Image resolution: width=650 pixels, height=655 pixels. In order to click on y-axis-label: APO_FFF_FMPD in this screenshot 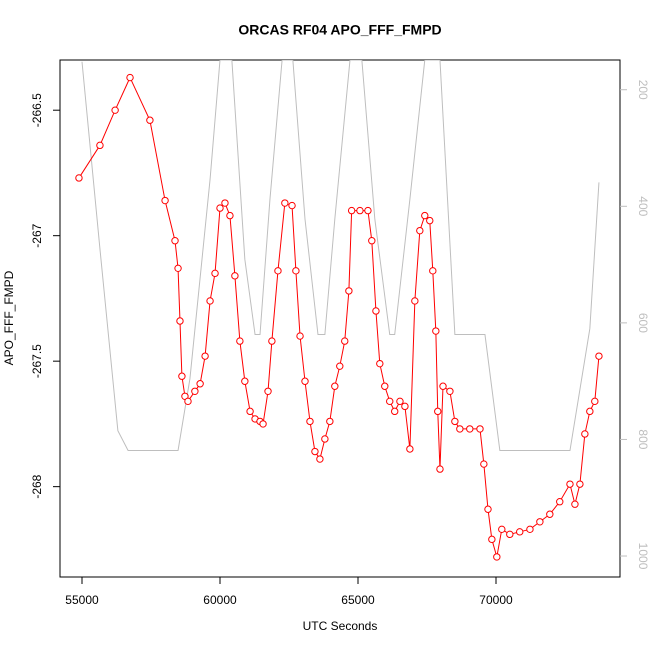, I will do `click(9, 317)`.